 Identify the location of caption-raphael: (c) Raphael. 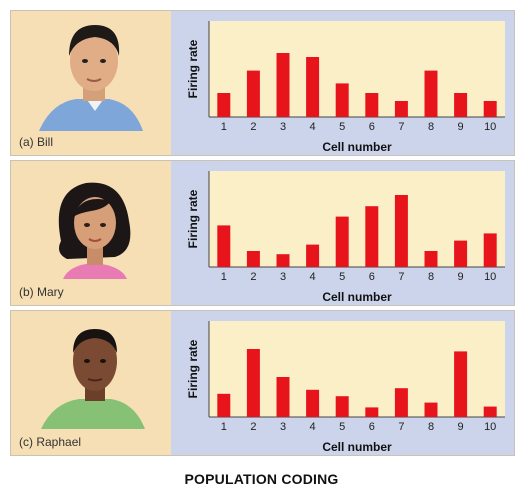
(50, 442).